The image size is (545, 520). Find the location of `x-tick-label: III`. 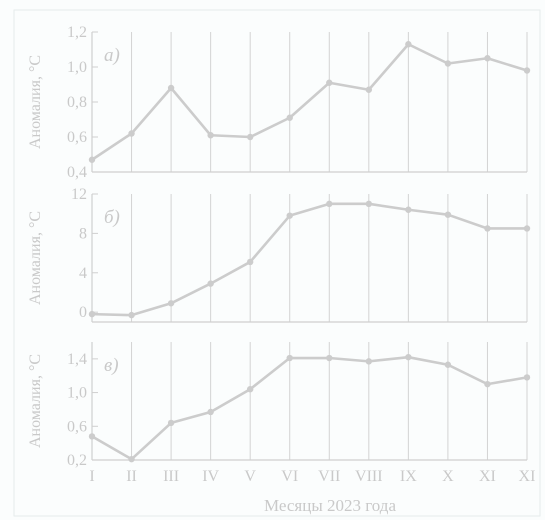

x-tick-label: III is located at coordinates (171, 476).